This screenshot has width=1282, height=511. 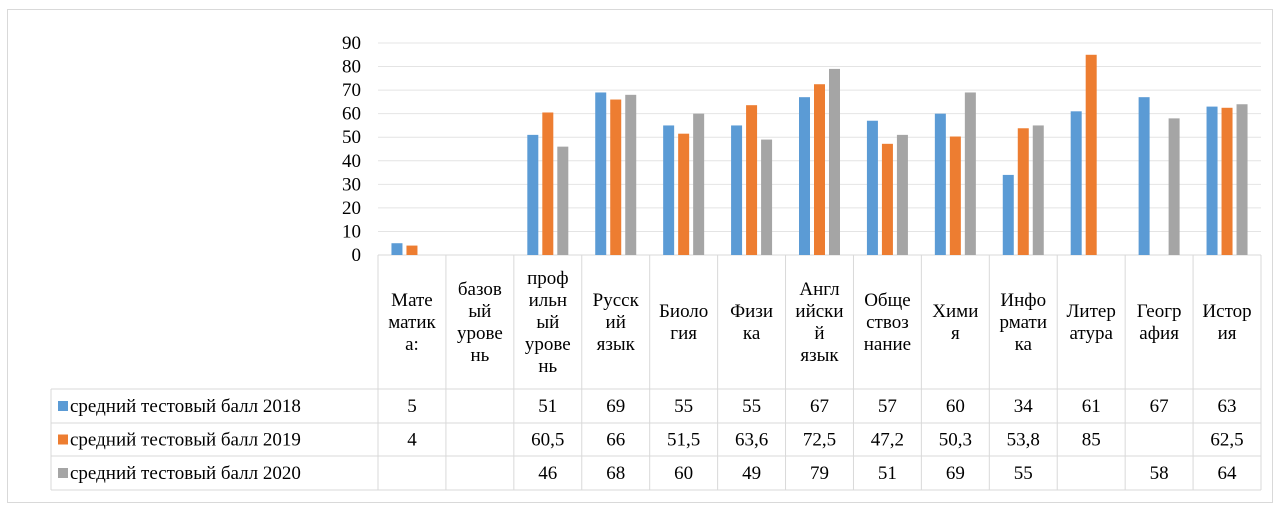 I want to click on data-table-cell: 72,5, so click(x=819, y=440).